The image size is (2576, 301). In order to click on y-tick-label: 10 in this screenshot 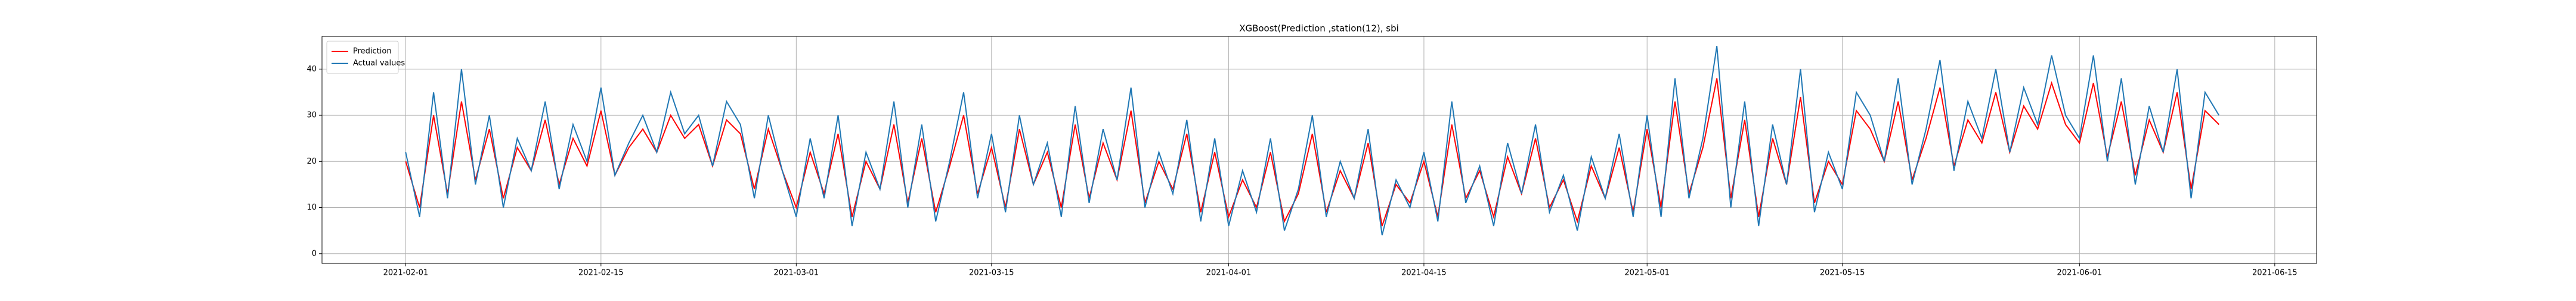, I will do `click(312, 207)`.